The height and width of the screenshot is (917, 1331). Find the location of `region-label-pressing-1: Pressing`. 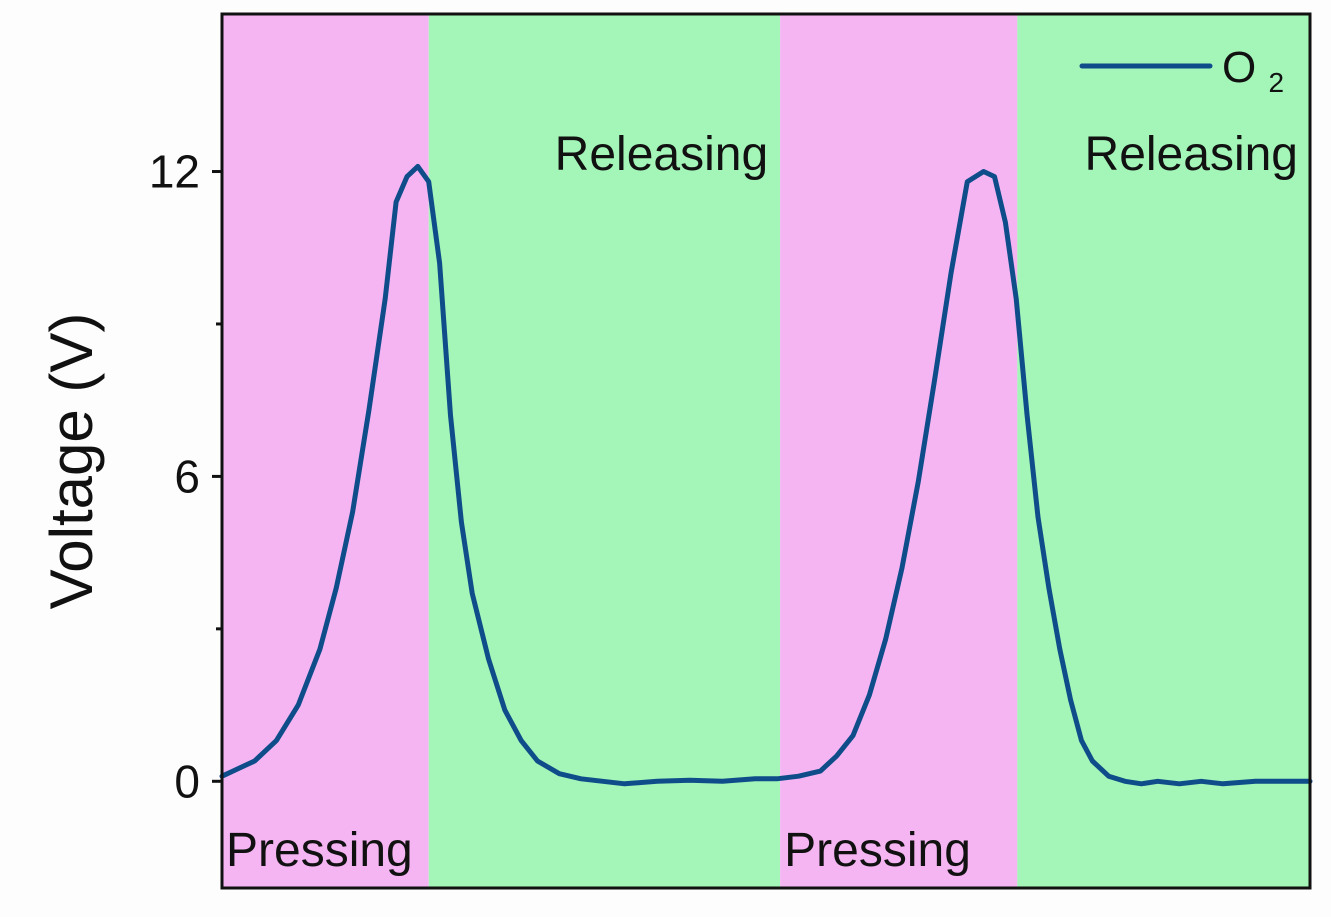

region-label-pressing-1: Pressing is located at coordinates (319, 850).